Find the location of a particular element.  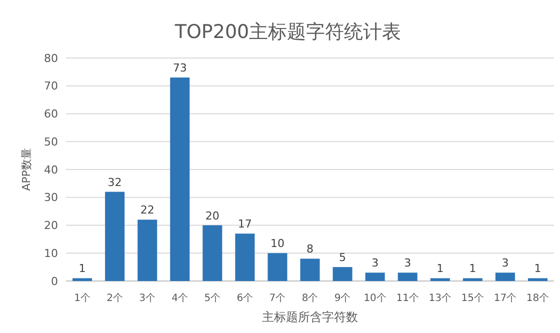

y-tick-label: 20 is located at coordinates (51, 225).